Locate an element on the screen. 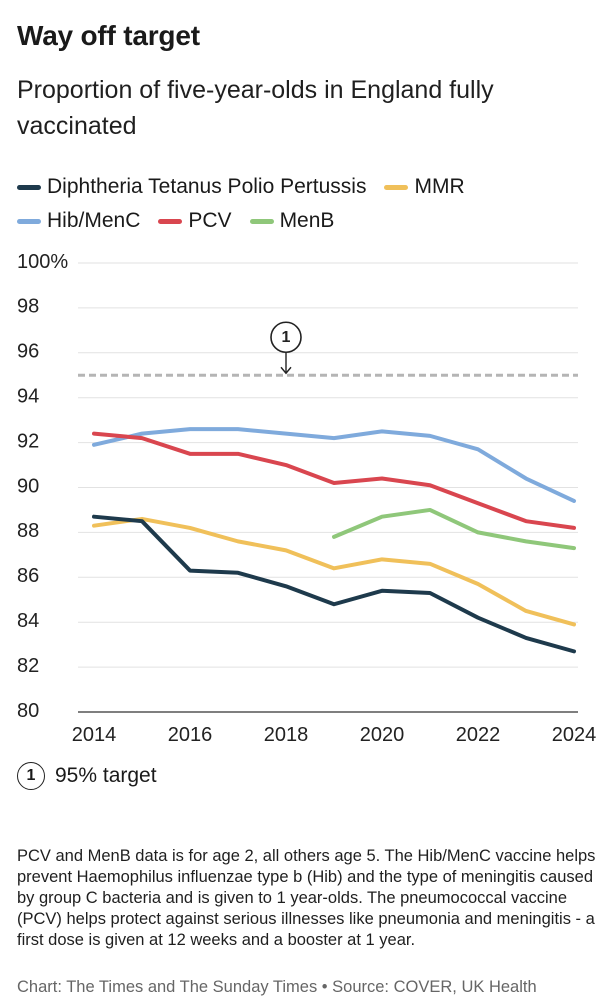  series-line-diphtheria-tetanus-polio-pertussis is located at coordinates (334, 584).